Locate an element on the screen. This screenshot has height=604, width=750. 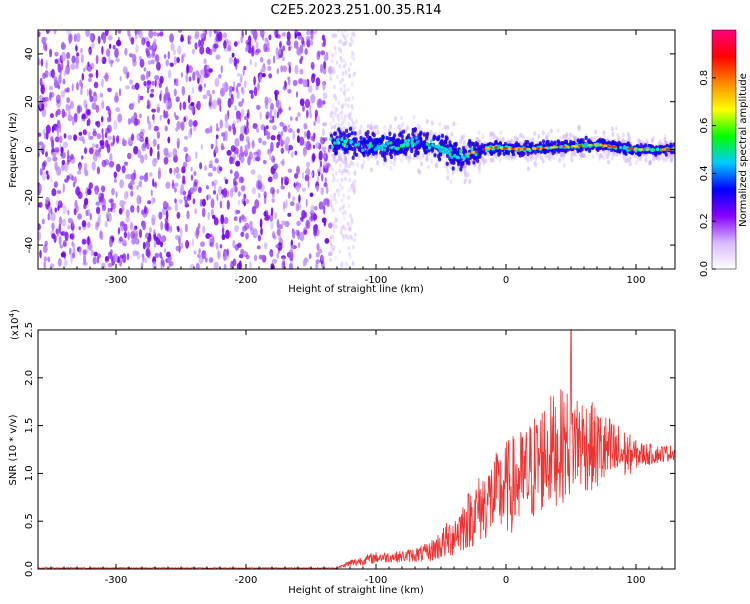
snr-scale-prefix: (x10 is located at coordinates (15, 328).